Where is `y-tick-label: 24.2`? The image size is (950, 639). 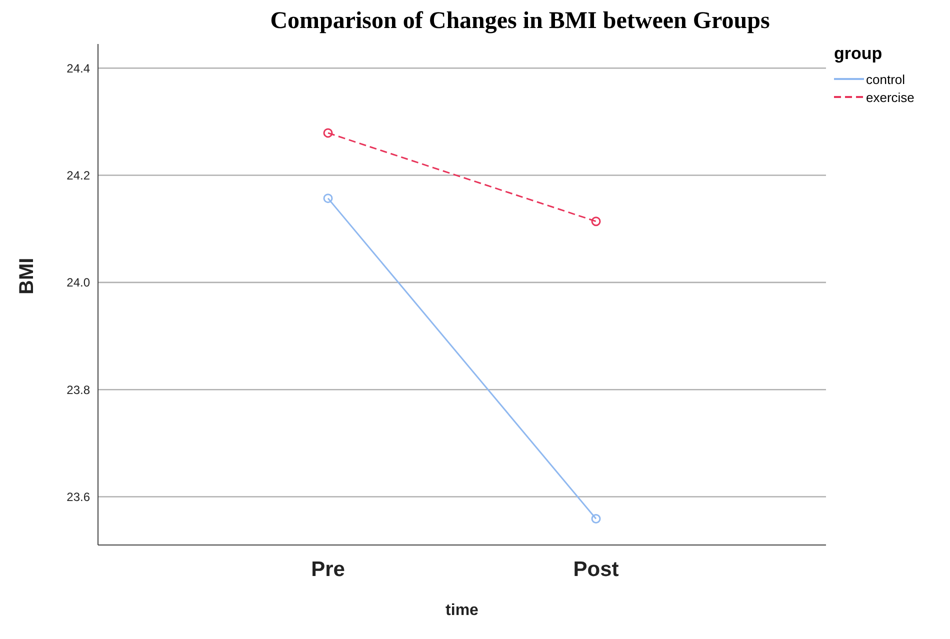 y-tick-label: 24.2 is located at coordinates (78, 175).